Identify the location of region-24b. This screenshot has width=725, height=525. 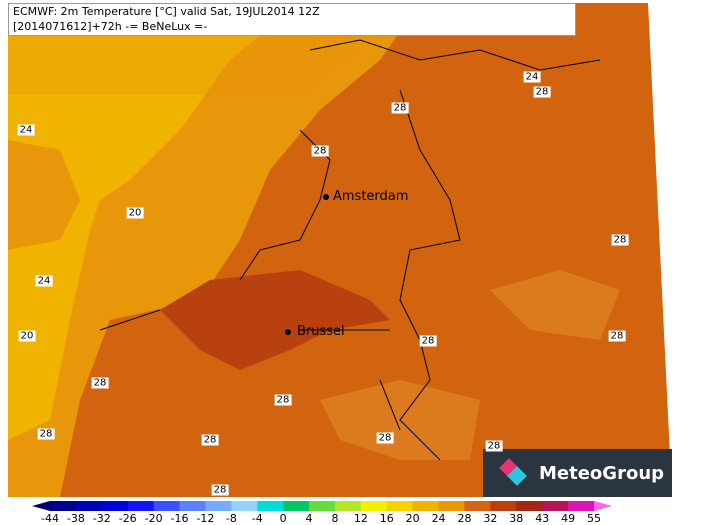
(44, 195).